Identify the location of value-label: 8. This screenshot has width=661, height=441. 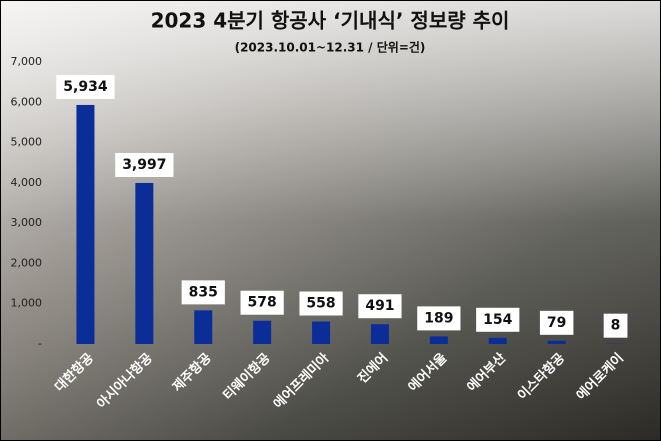
(616, 326).